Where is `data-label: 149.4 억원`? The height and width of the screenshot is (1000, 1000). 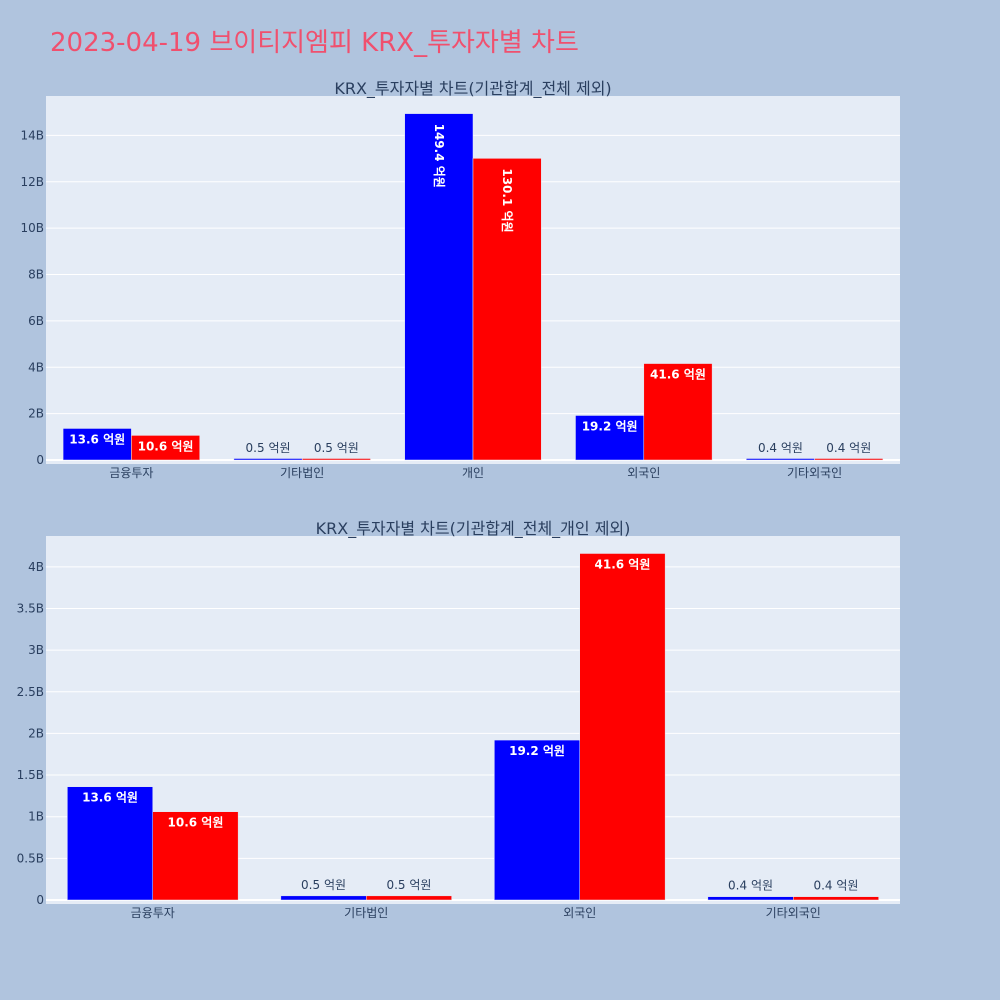 data-label: 149.4 억원 is located at coordinates (439, 156).